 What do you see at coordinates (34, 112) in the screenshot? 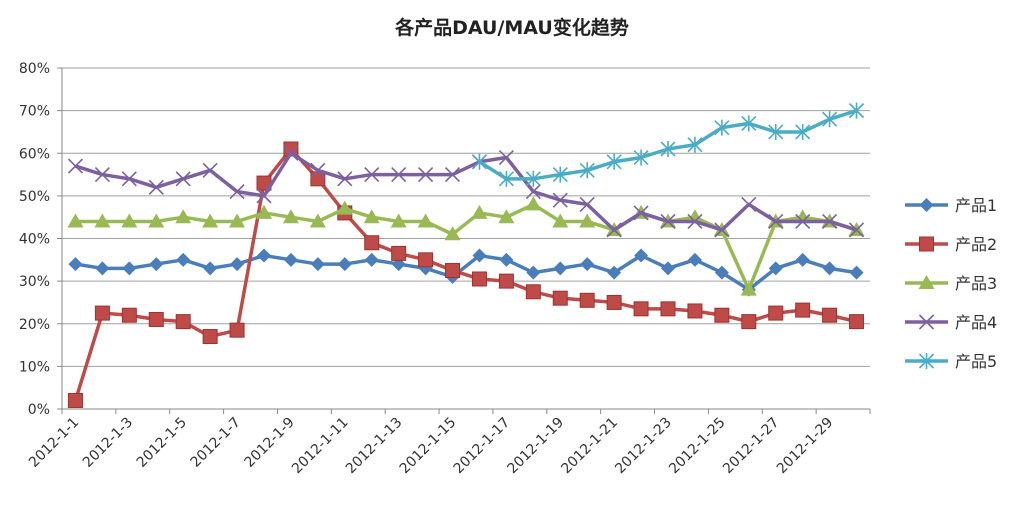
I see `y-tick-label: 70%` at bounding box center [34, 112].